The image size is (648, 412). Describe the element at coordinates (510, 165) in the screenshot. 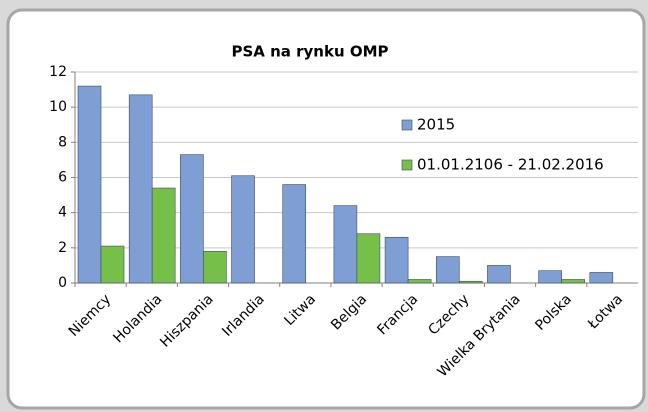

I see `legend-label: 01.01.2106 - 21.02.2016` at that location.